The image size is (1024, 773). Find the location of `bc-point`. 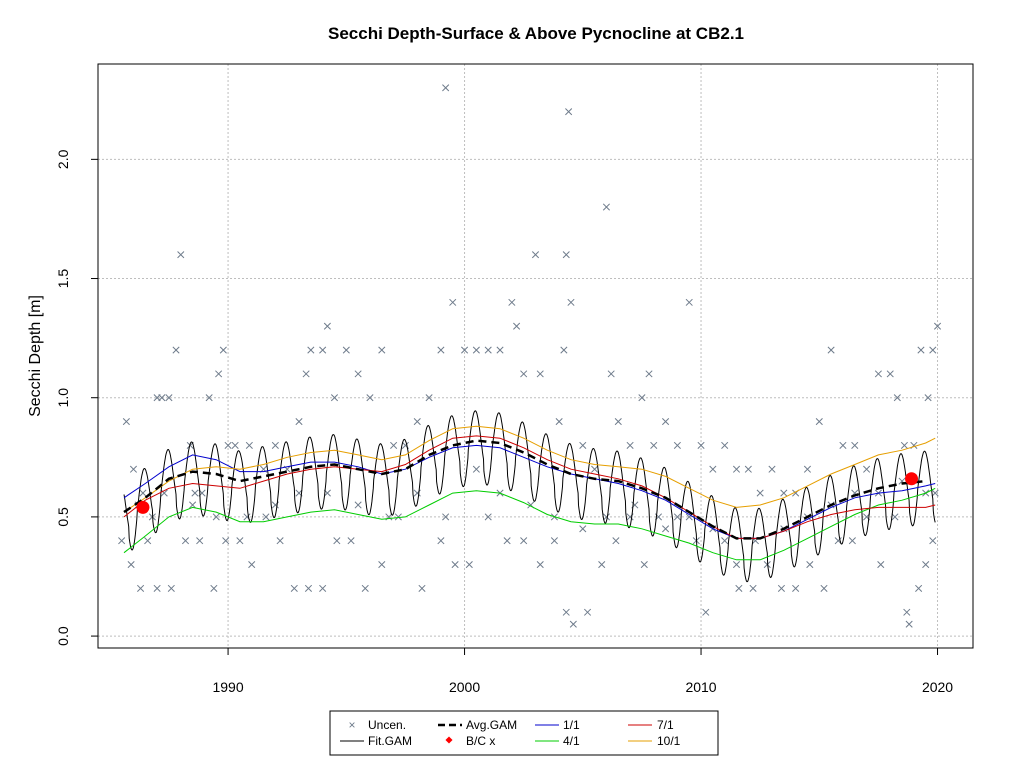

bc-point is located at coordinates (143, 507).